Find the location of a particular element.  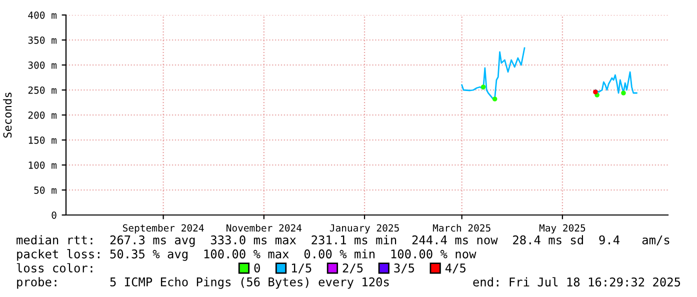

legend-label: 3/5 is located at coordinates (404, 268).